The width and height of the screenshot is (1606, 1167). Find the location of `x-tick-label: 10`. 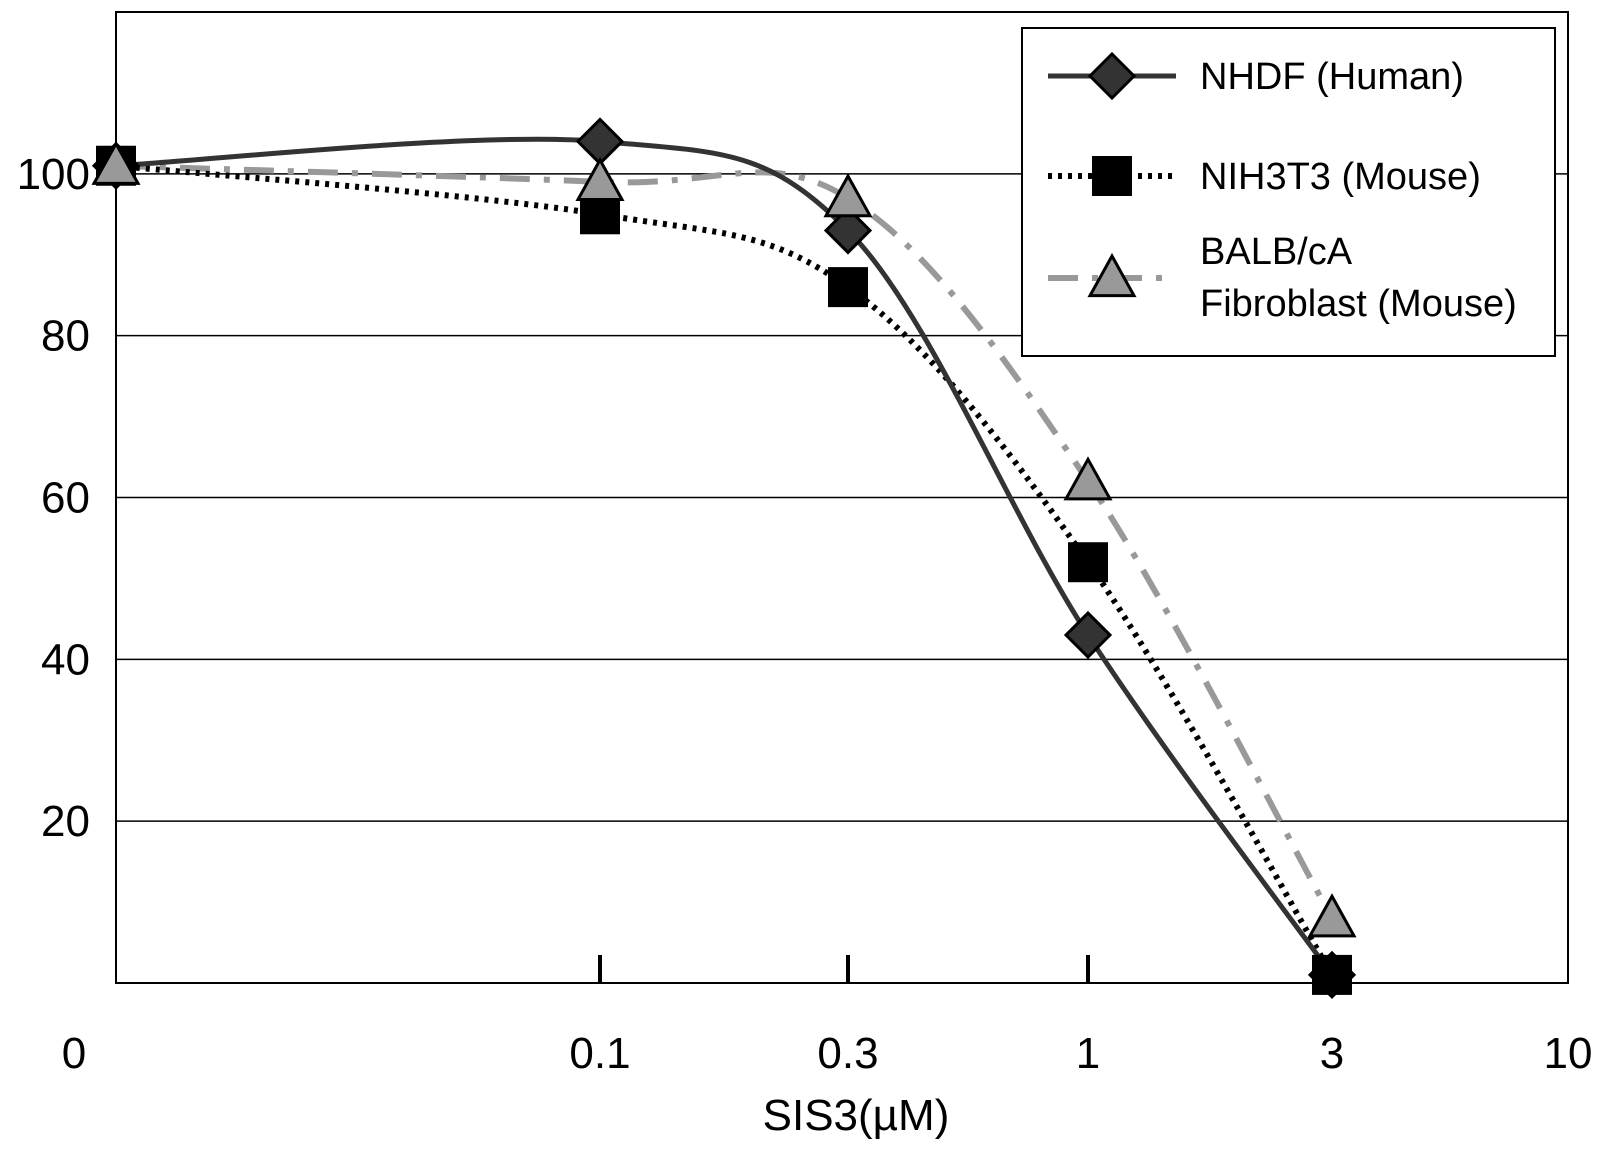

x-tick-label: 10 is located at coordinates (1568, 1053).